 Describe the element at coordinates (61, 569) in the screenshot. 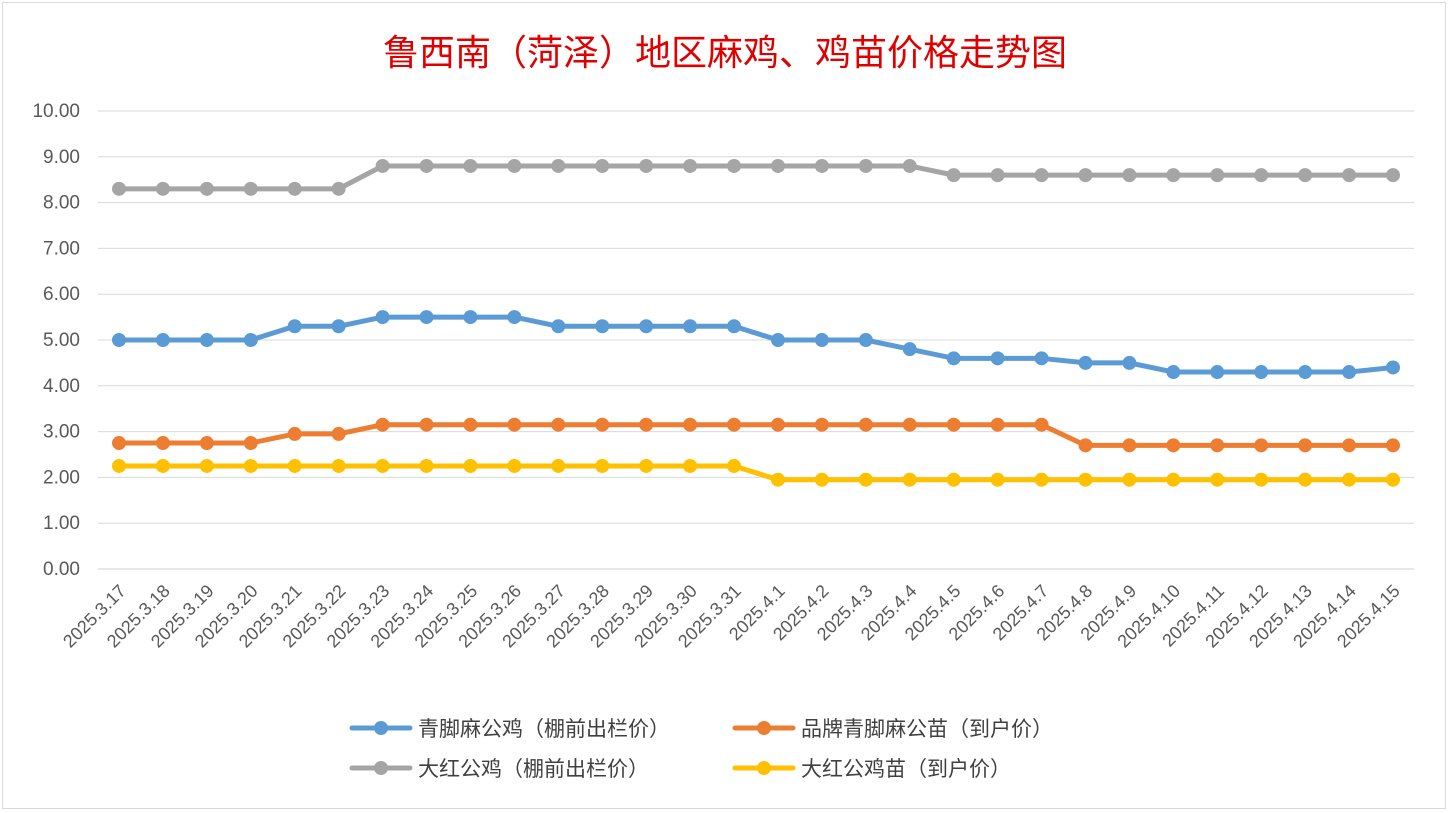

I see `y-tick-label: 0.00` at that location.